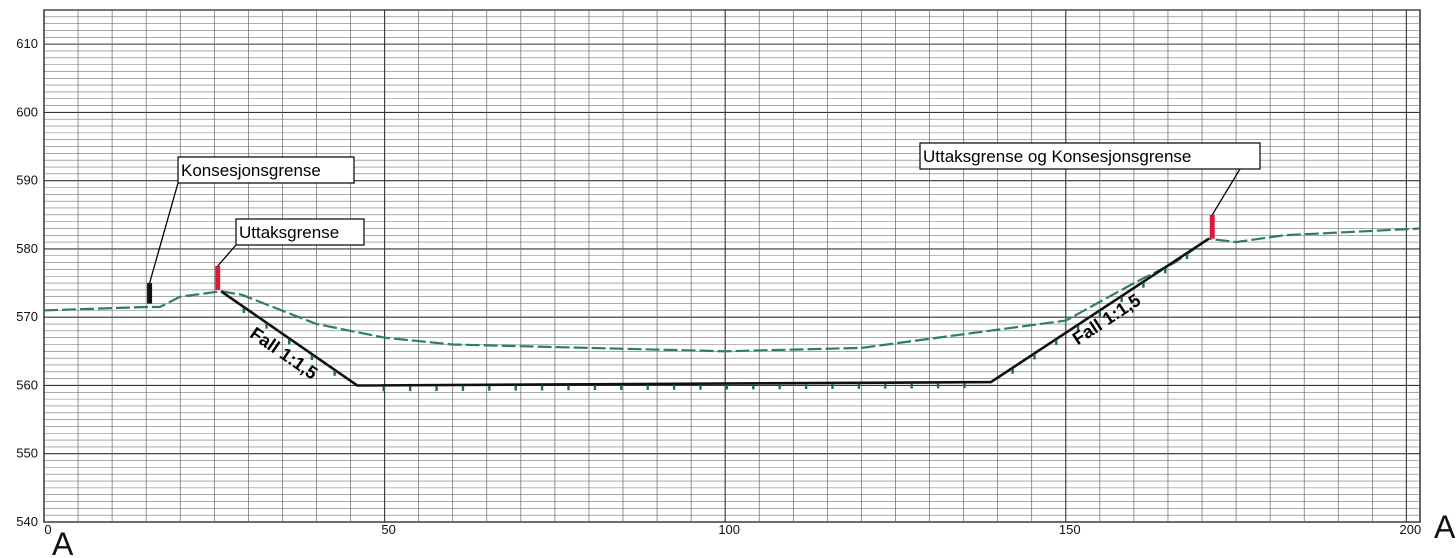  What do you see at coordinates (63, 542) in the screenshot?
I see `section-label-start: A` at bounding box center [63, 542].